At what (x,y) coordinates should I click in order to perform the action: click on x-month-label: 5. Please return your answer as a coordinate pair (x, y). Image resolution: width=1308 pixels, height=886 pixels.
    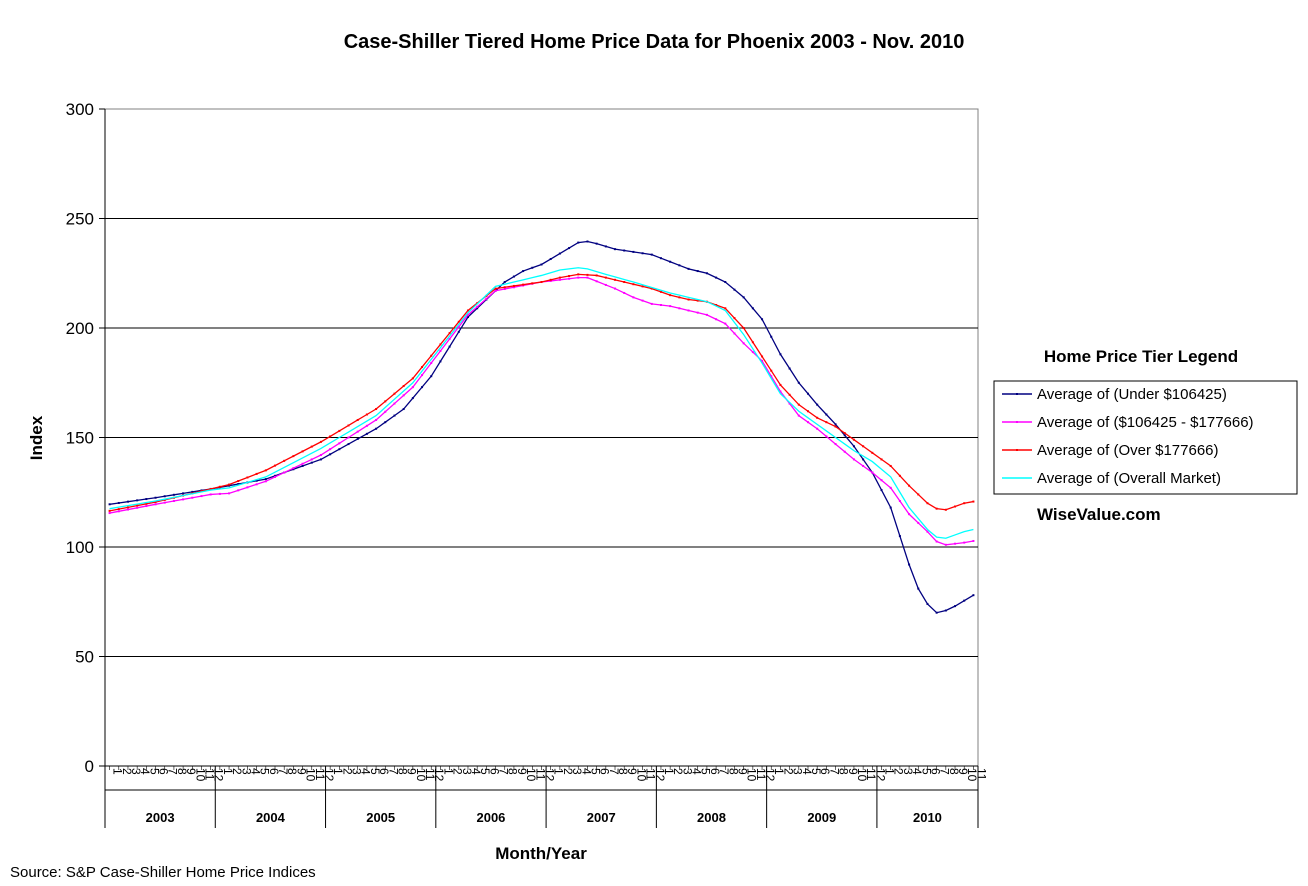
    Looking at the image, I should click on (485, 771).